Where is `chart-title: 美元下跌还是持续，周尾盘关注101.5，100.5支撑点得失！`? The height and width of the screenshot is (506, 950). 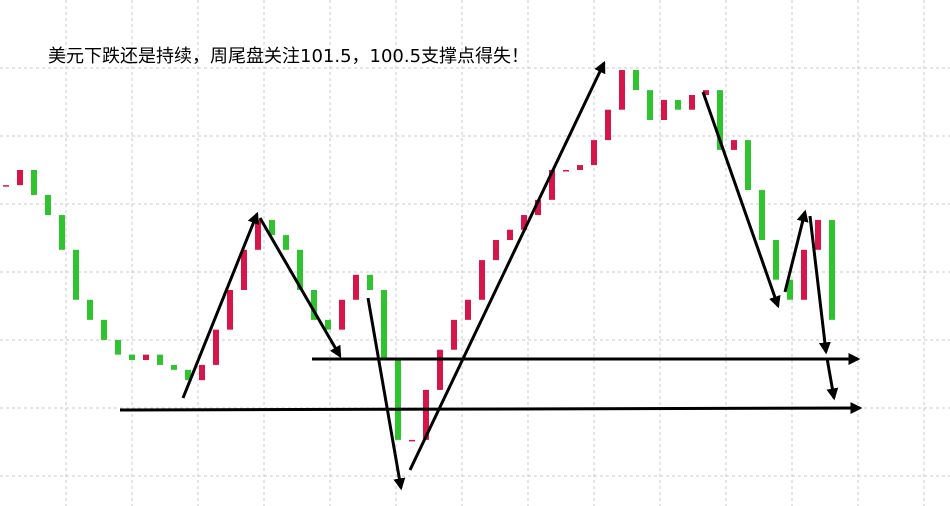
chart-title: 美元下跌还是持续，周尾盘关注101.5，100.5支撑点得失！ is located at coordinates (288, 56).